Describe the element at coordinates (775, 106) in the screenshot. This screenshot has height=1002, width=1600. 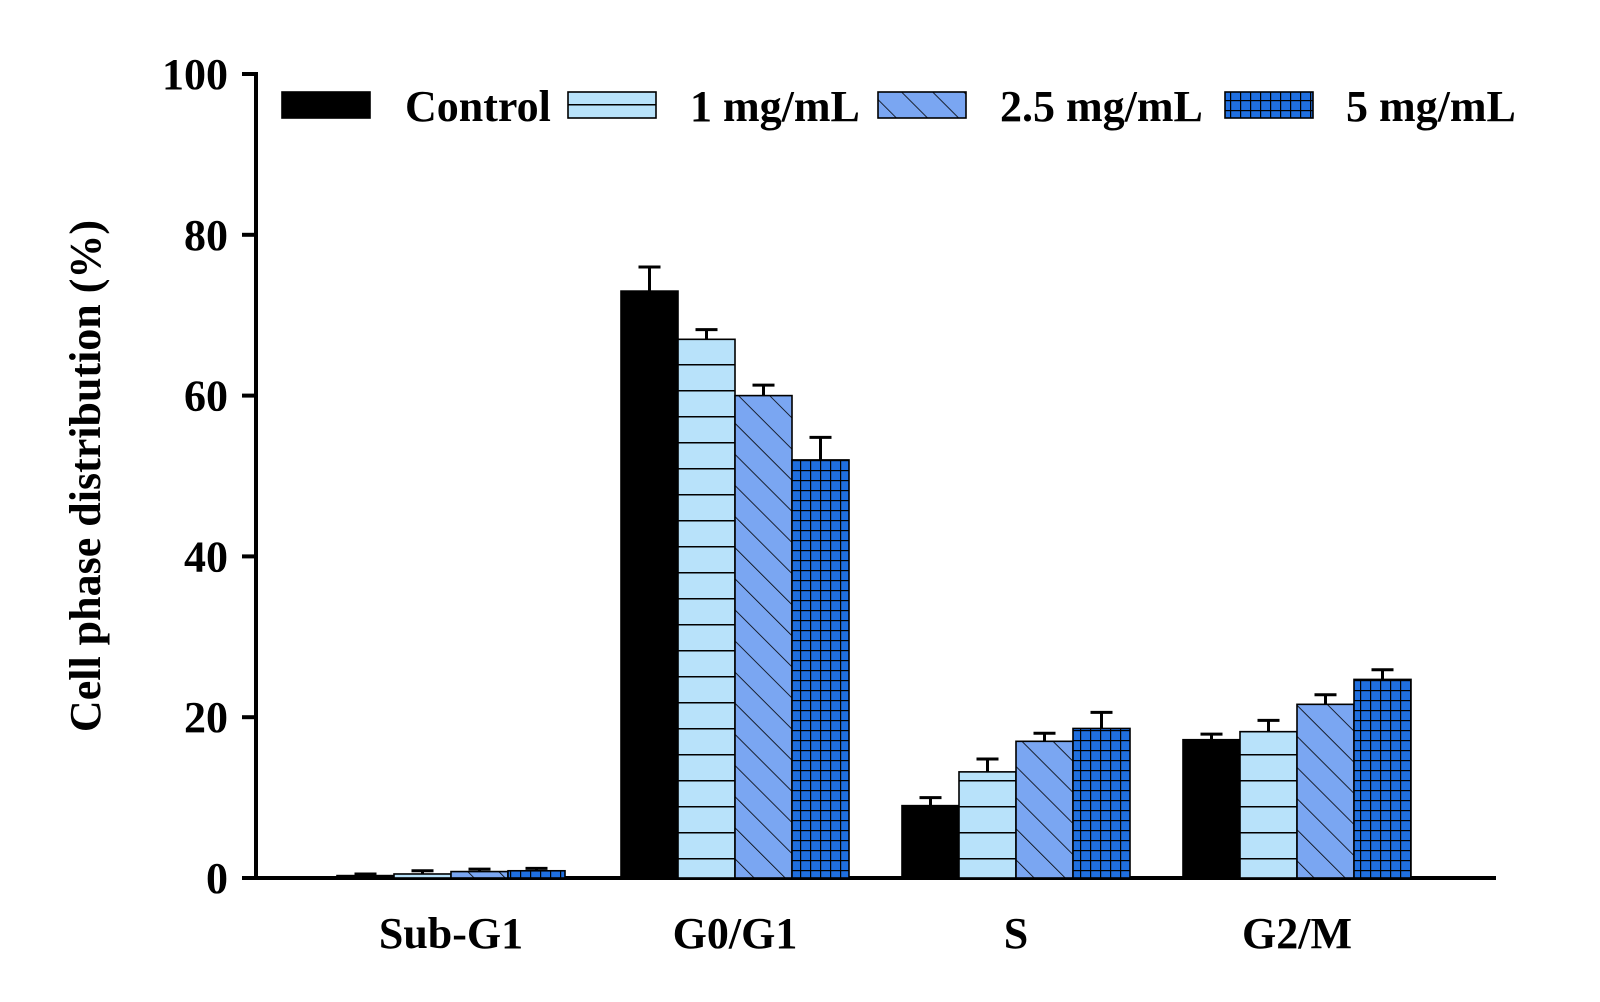
I see `legend-label: 1 mg/mL` at that location.